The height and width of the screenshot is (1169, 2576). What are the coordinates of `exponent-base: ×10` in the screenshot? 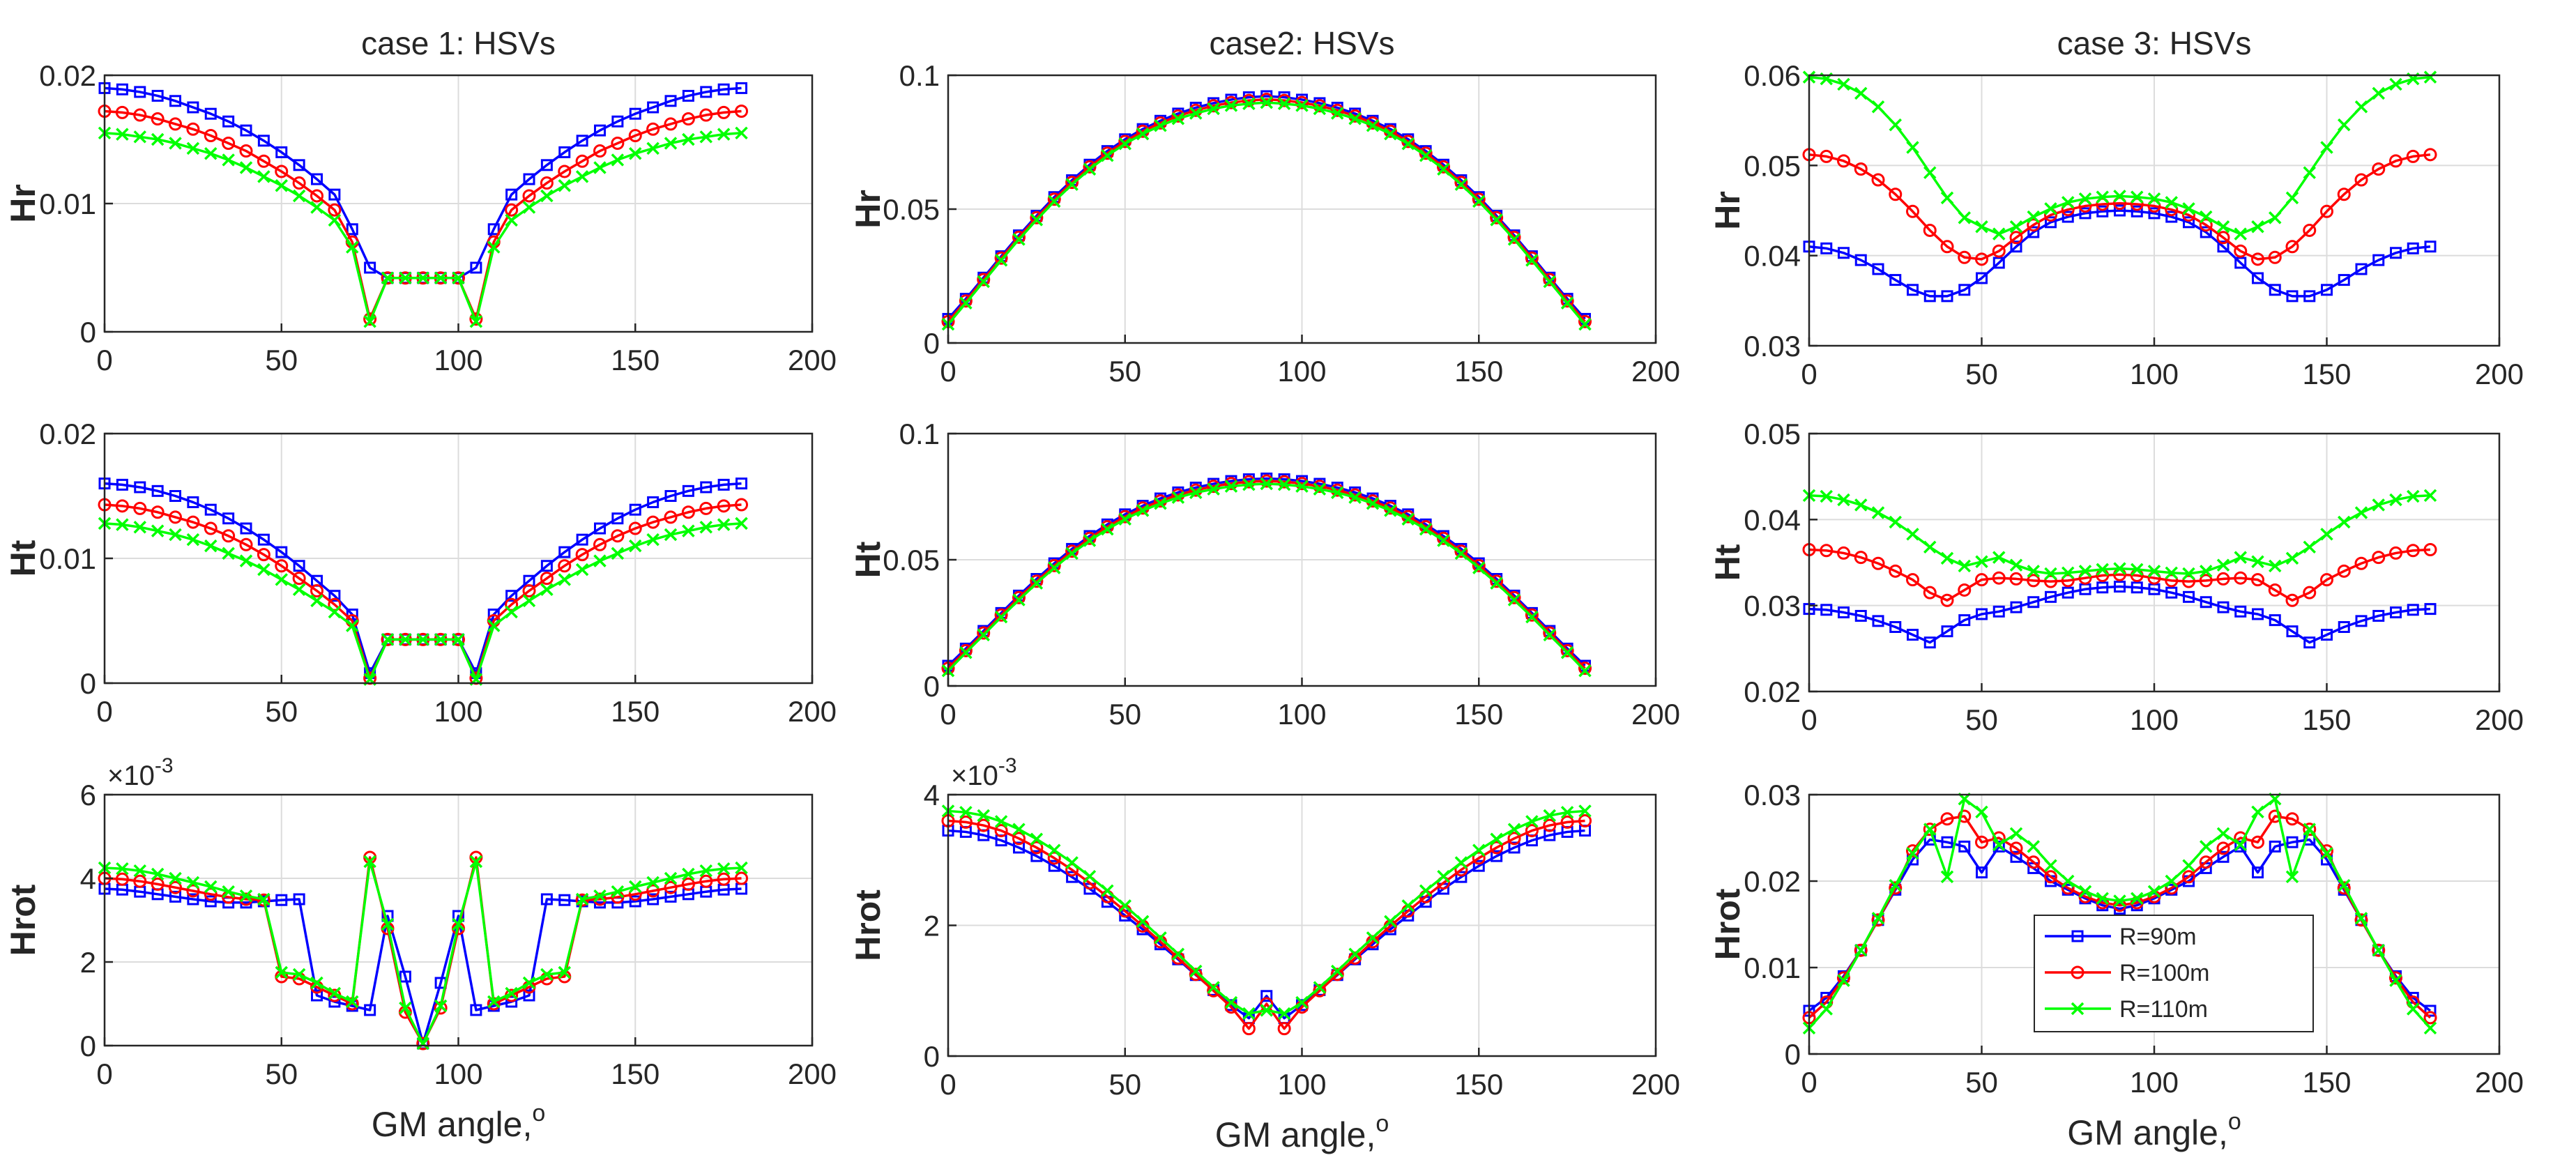 It's located at (975, 776).